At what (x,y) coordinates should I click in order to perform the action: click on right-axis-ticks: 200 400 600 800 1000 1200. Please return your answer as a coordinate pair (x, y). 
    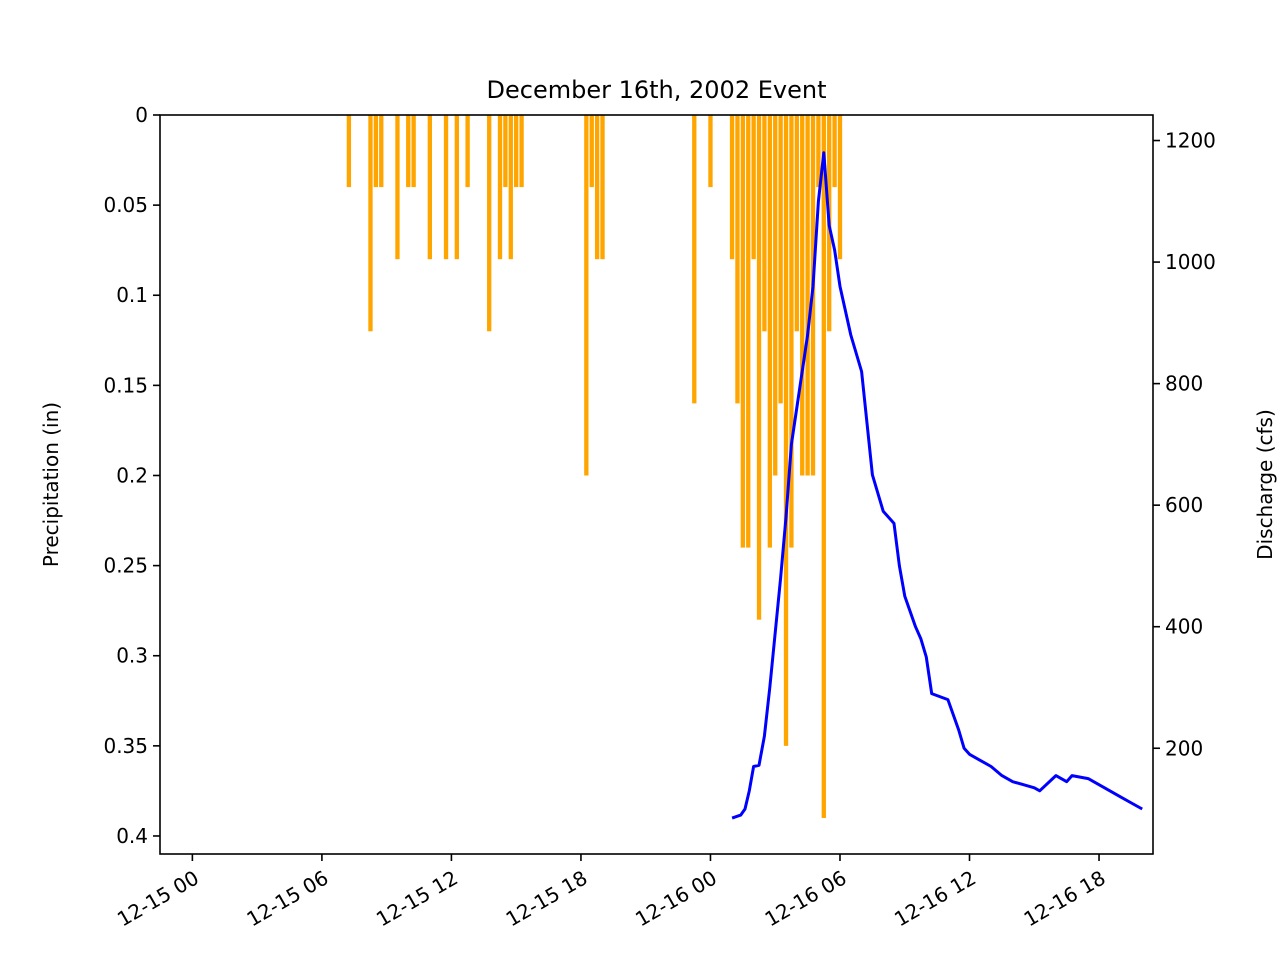
    Looking at the image, I should click on (1184, 444).